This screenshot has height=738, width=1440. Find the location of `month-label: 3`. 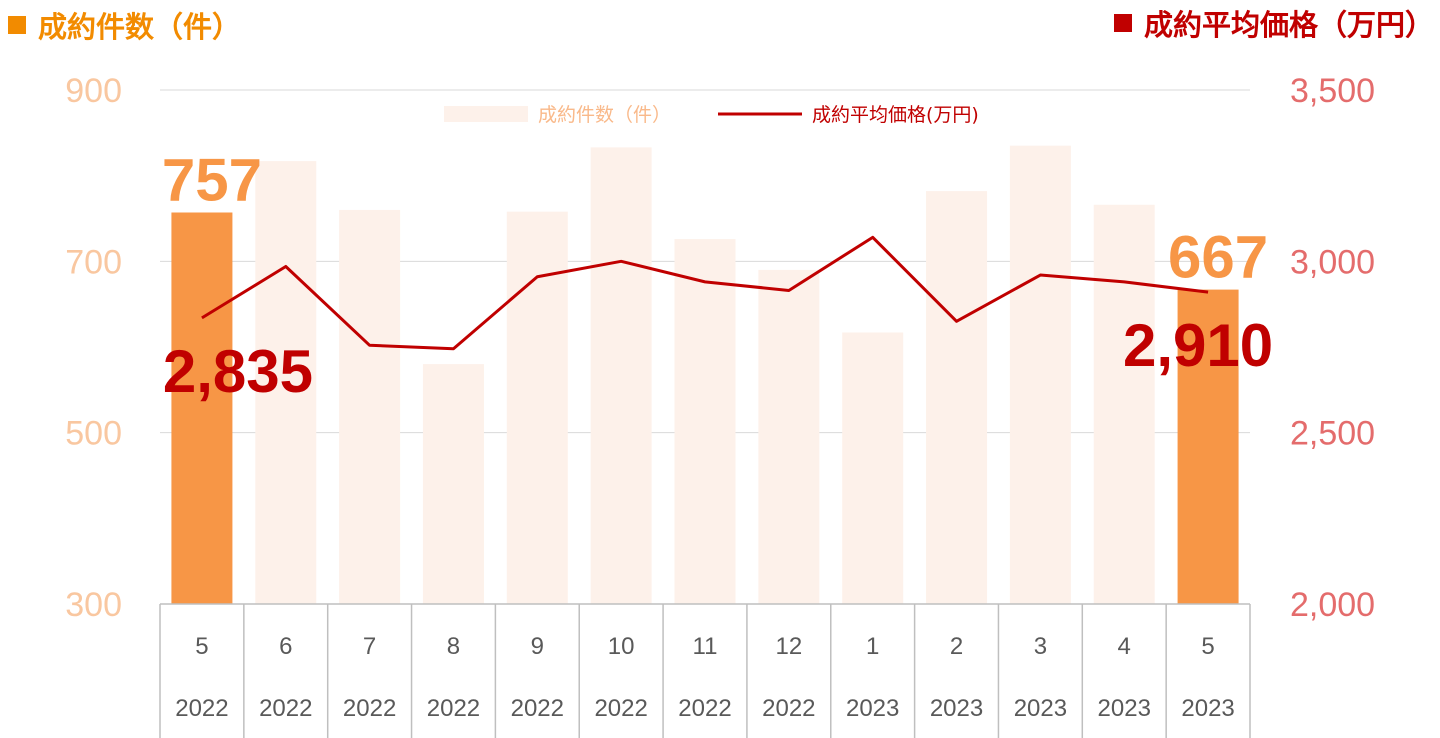

month-label: 3 is located at coordinates (1040, 646).